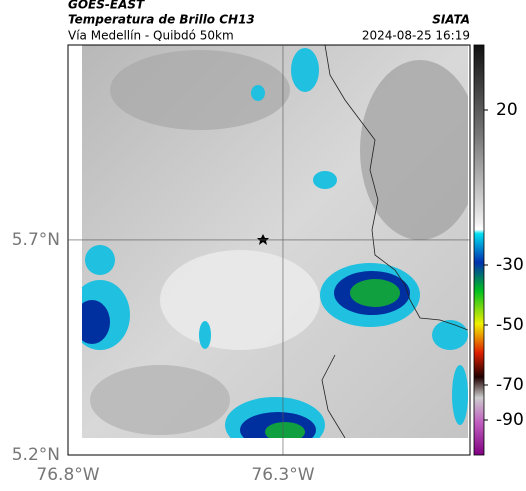 This screenshot has height=491, width=526. I want to click on lat-label: 5.7°N, so click(36, 240).